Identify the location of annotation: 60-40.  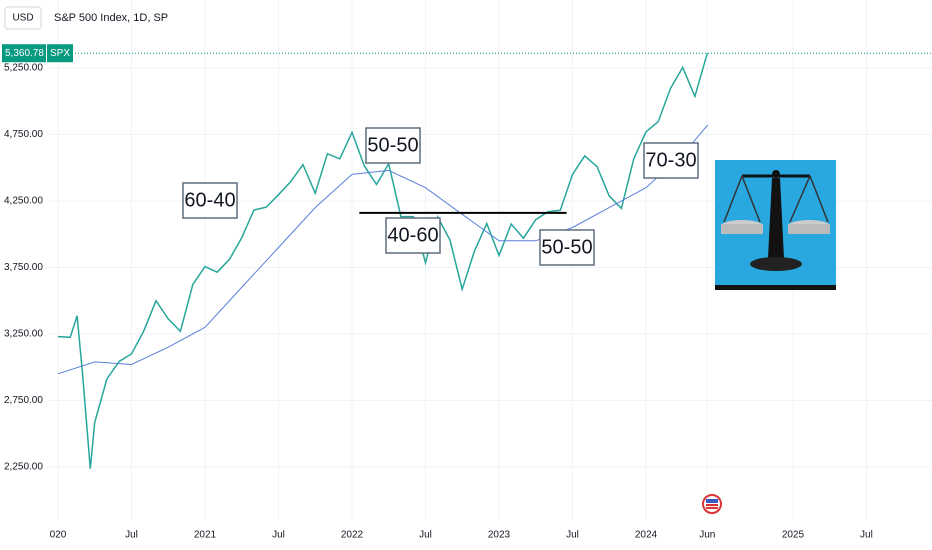
(209, 200).